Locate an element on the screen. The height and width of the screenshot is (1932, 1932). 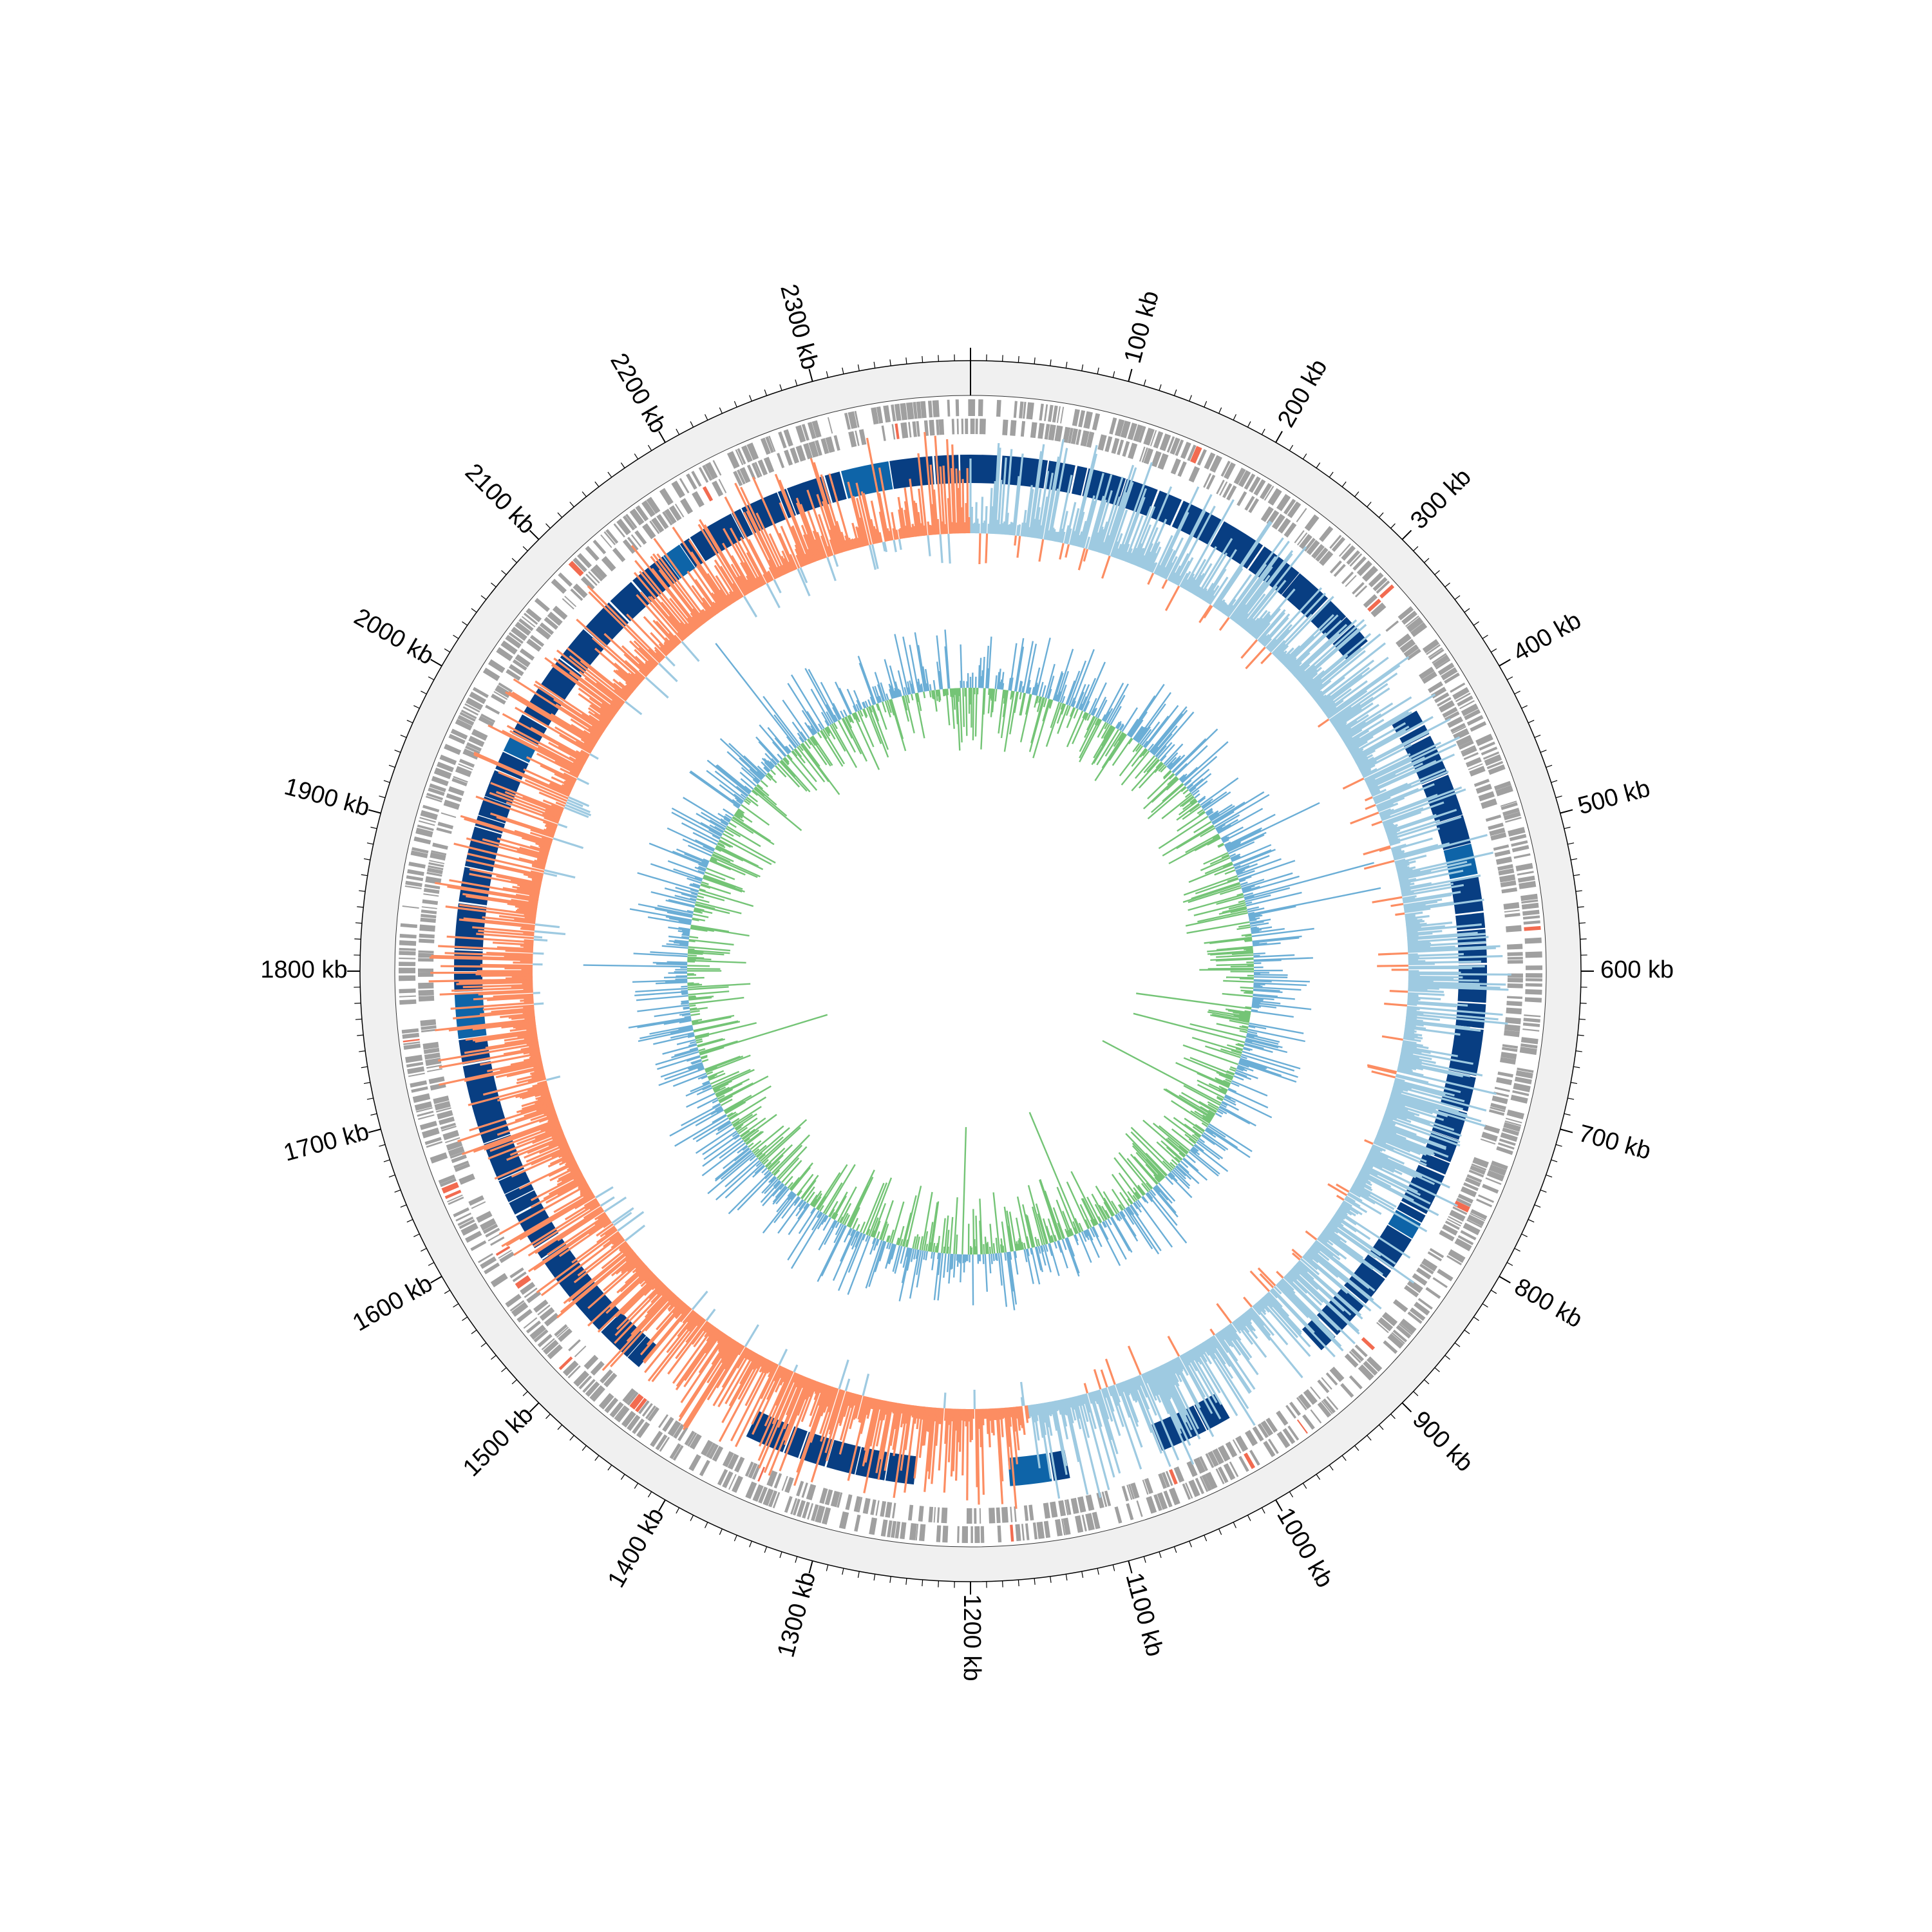
major-tick is located at coordinates (1130, 1567).